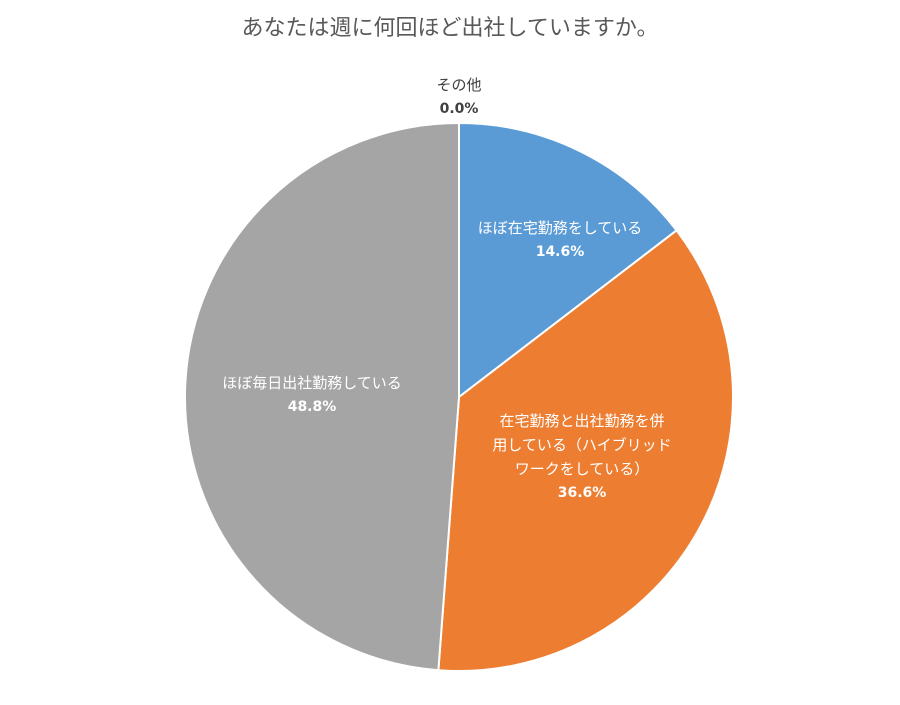 This screenshot has height=705, width=900. I want to click on slice-value-label: 0.0%, so click(459, 109).